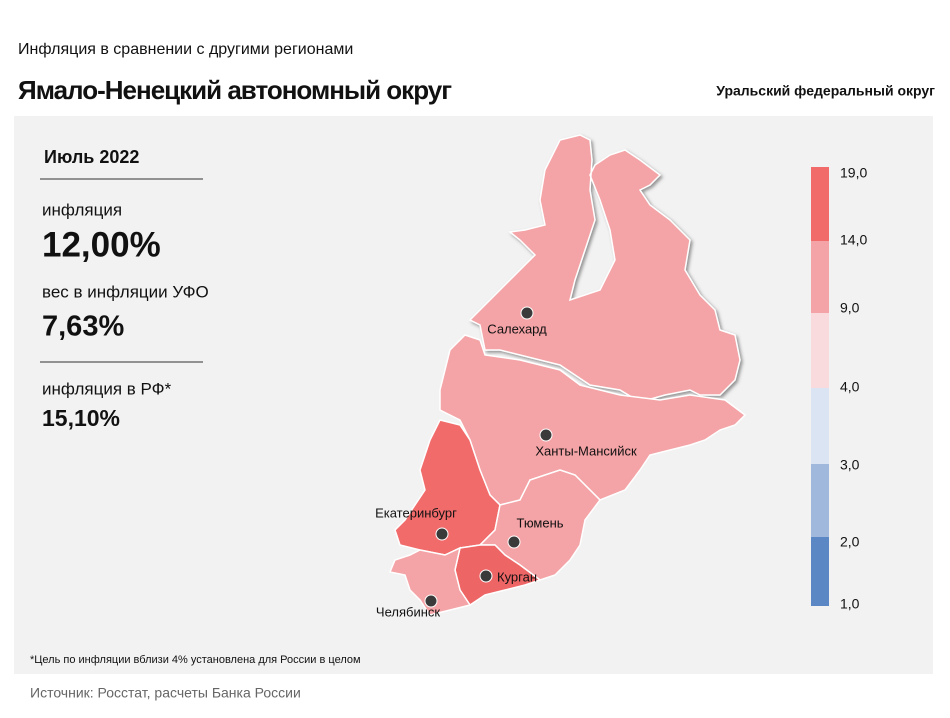 The height and width of the screenshot is (718, 950). I want to click on city-label: Салехард, so click(517, 328).